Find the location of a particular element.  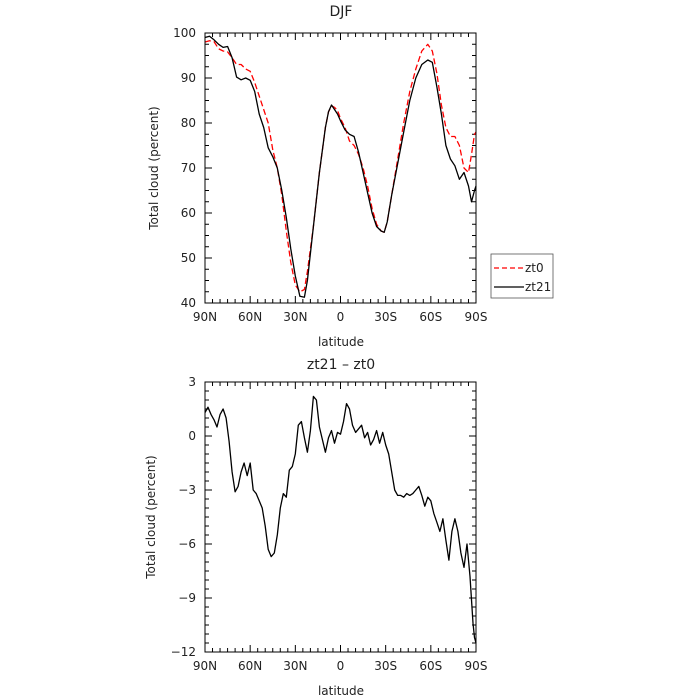

y-tick-label: 50 is located at coordinates (188, 258).